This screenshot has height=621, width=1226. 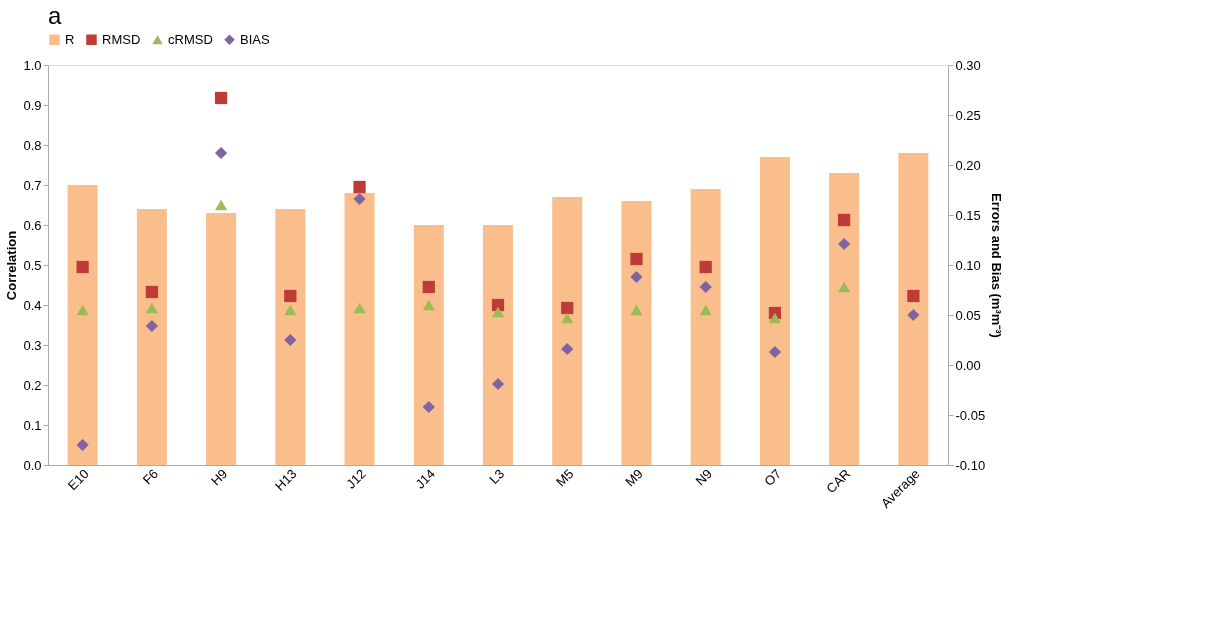 I want to click on x-tick-label: O7, so click(x=773, y=477).